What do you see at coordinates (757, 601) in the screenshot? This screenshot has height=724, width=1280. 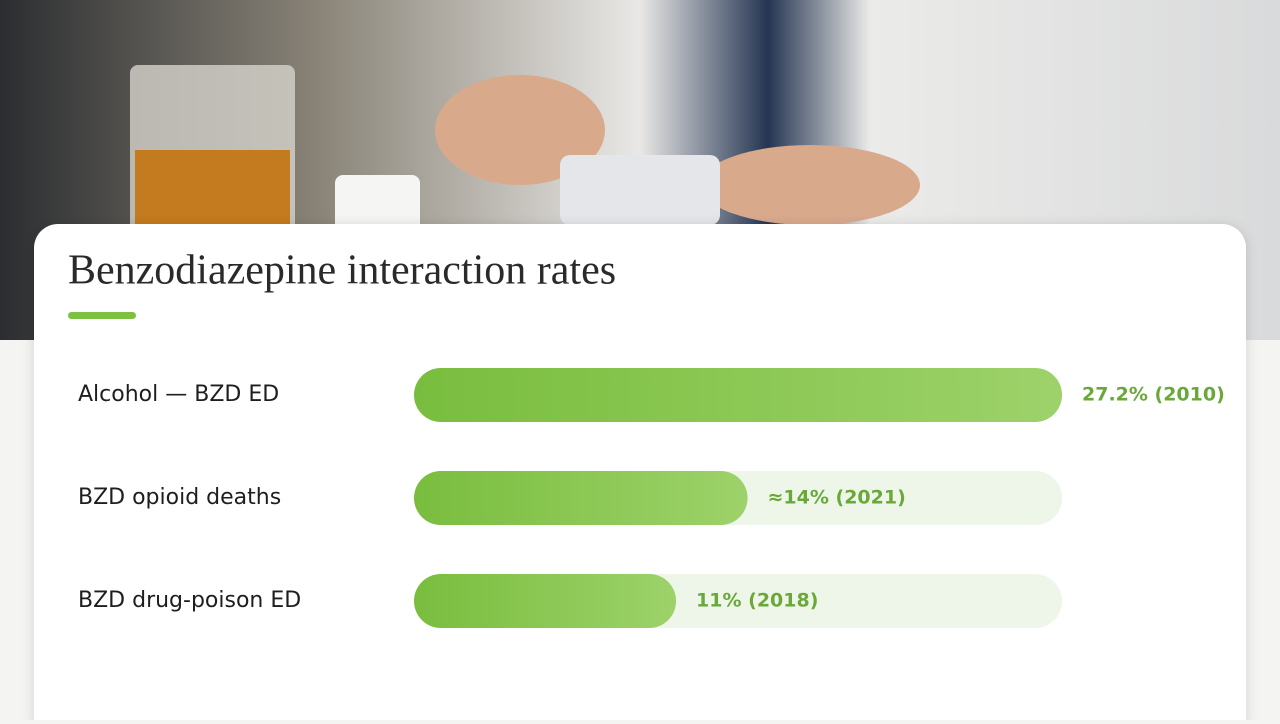 I see `value-label: 11% (2018)` at bounding box center [757, 601].